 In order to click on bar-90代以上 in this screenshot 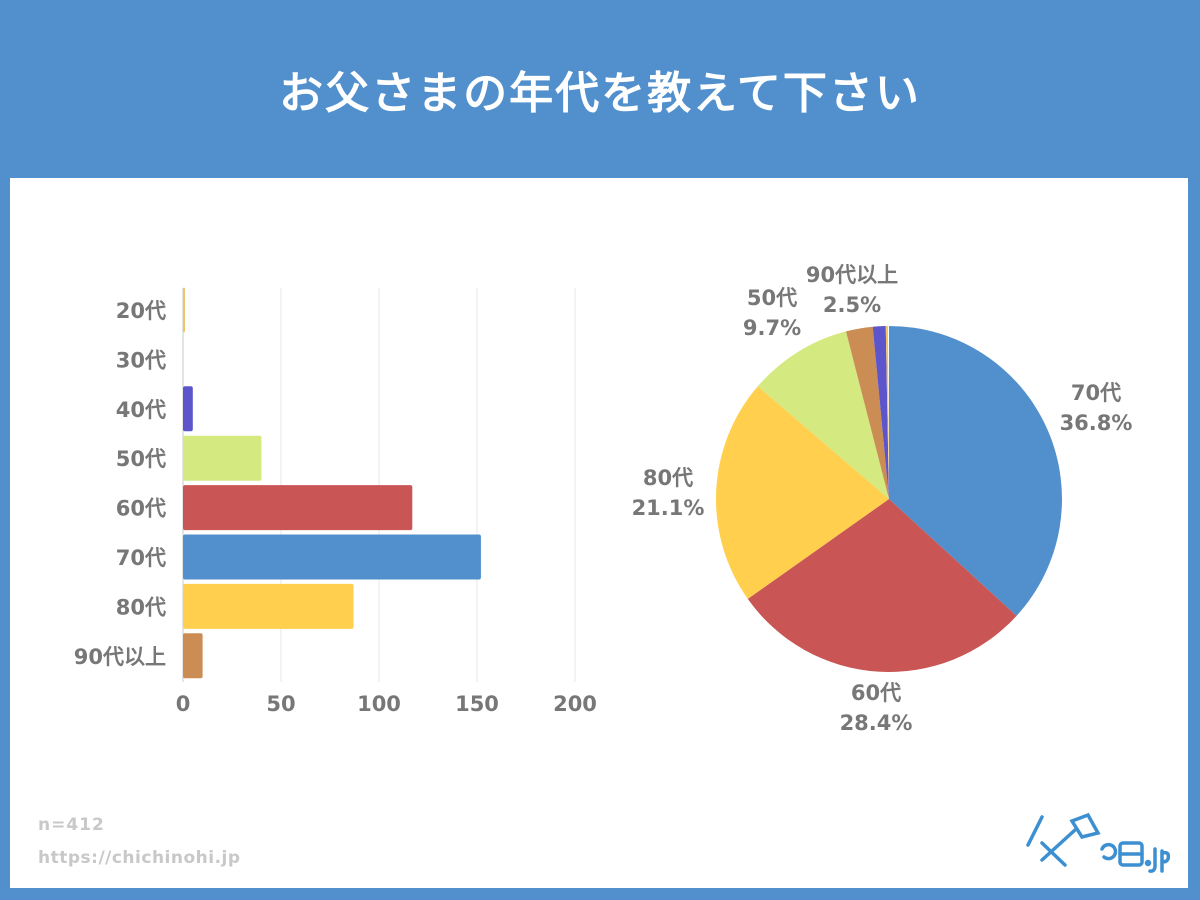, I will do `click(193, 656)`.